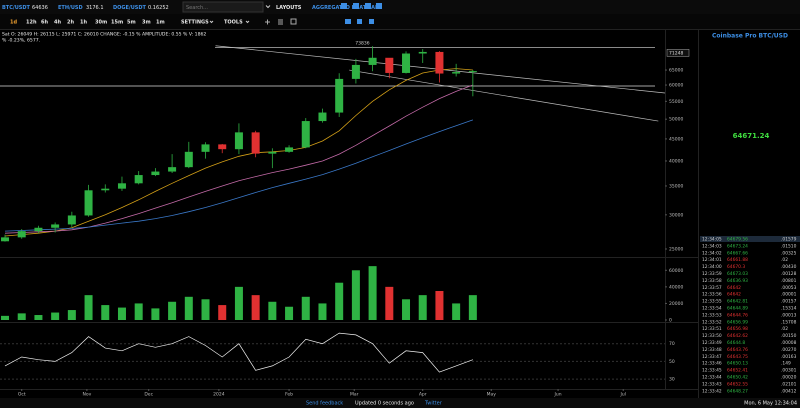  What do you see at coordinates (146, 22) in the screenshot?
I see `timeframe-button: 3m` at bounding box center [146, 22].